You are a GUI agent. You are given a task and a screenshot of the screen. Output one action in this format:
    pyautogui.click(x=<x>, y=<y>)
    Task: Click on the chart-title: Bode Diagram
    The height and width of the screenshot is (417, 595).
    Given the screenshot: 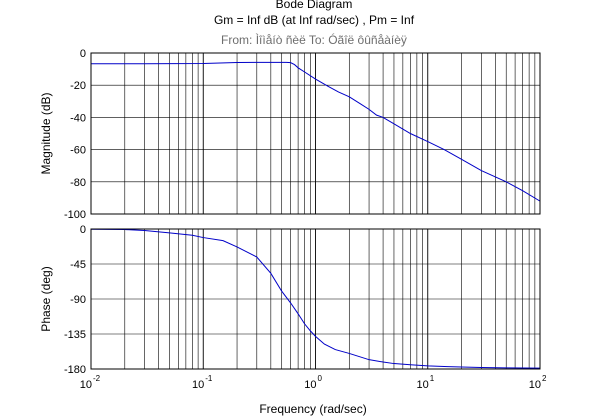 What is the action you would take?
    pyautogui.click(x=314, y=5)
    